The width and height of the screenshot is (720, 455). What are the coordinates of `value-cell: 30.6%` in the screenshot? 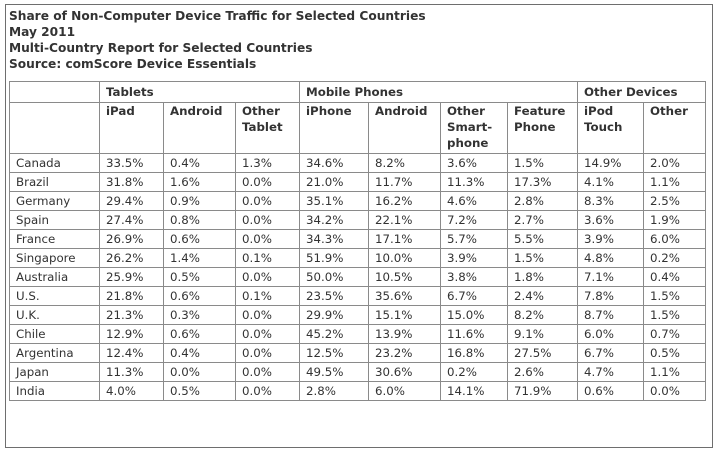 It's located at (404, 372).